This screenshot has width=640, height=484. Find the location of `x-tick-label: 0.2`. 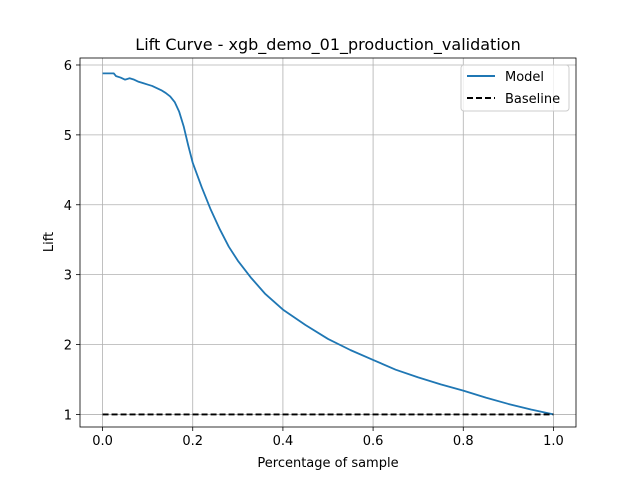

x-tick-label: 0.2 is located at coordinates (192, 441).